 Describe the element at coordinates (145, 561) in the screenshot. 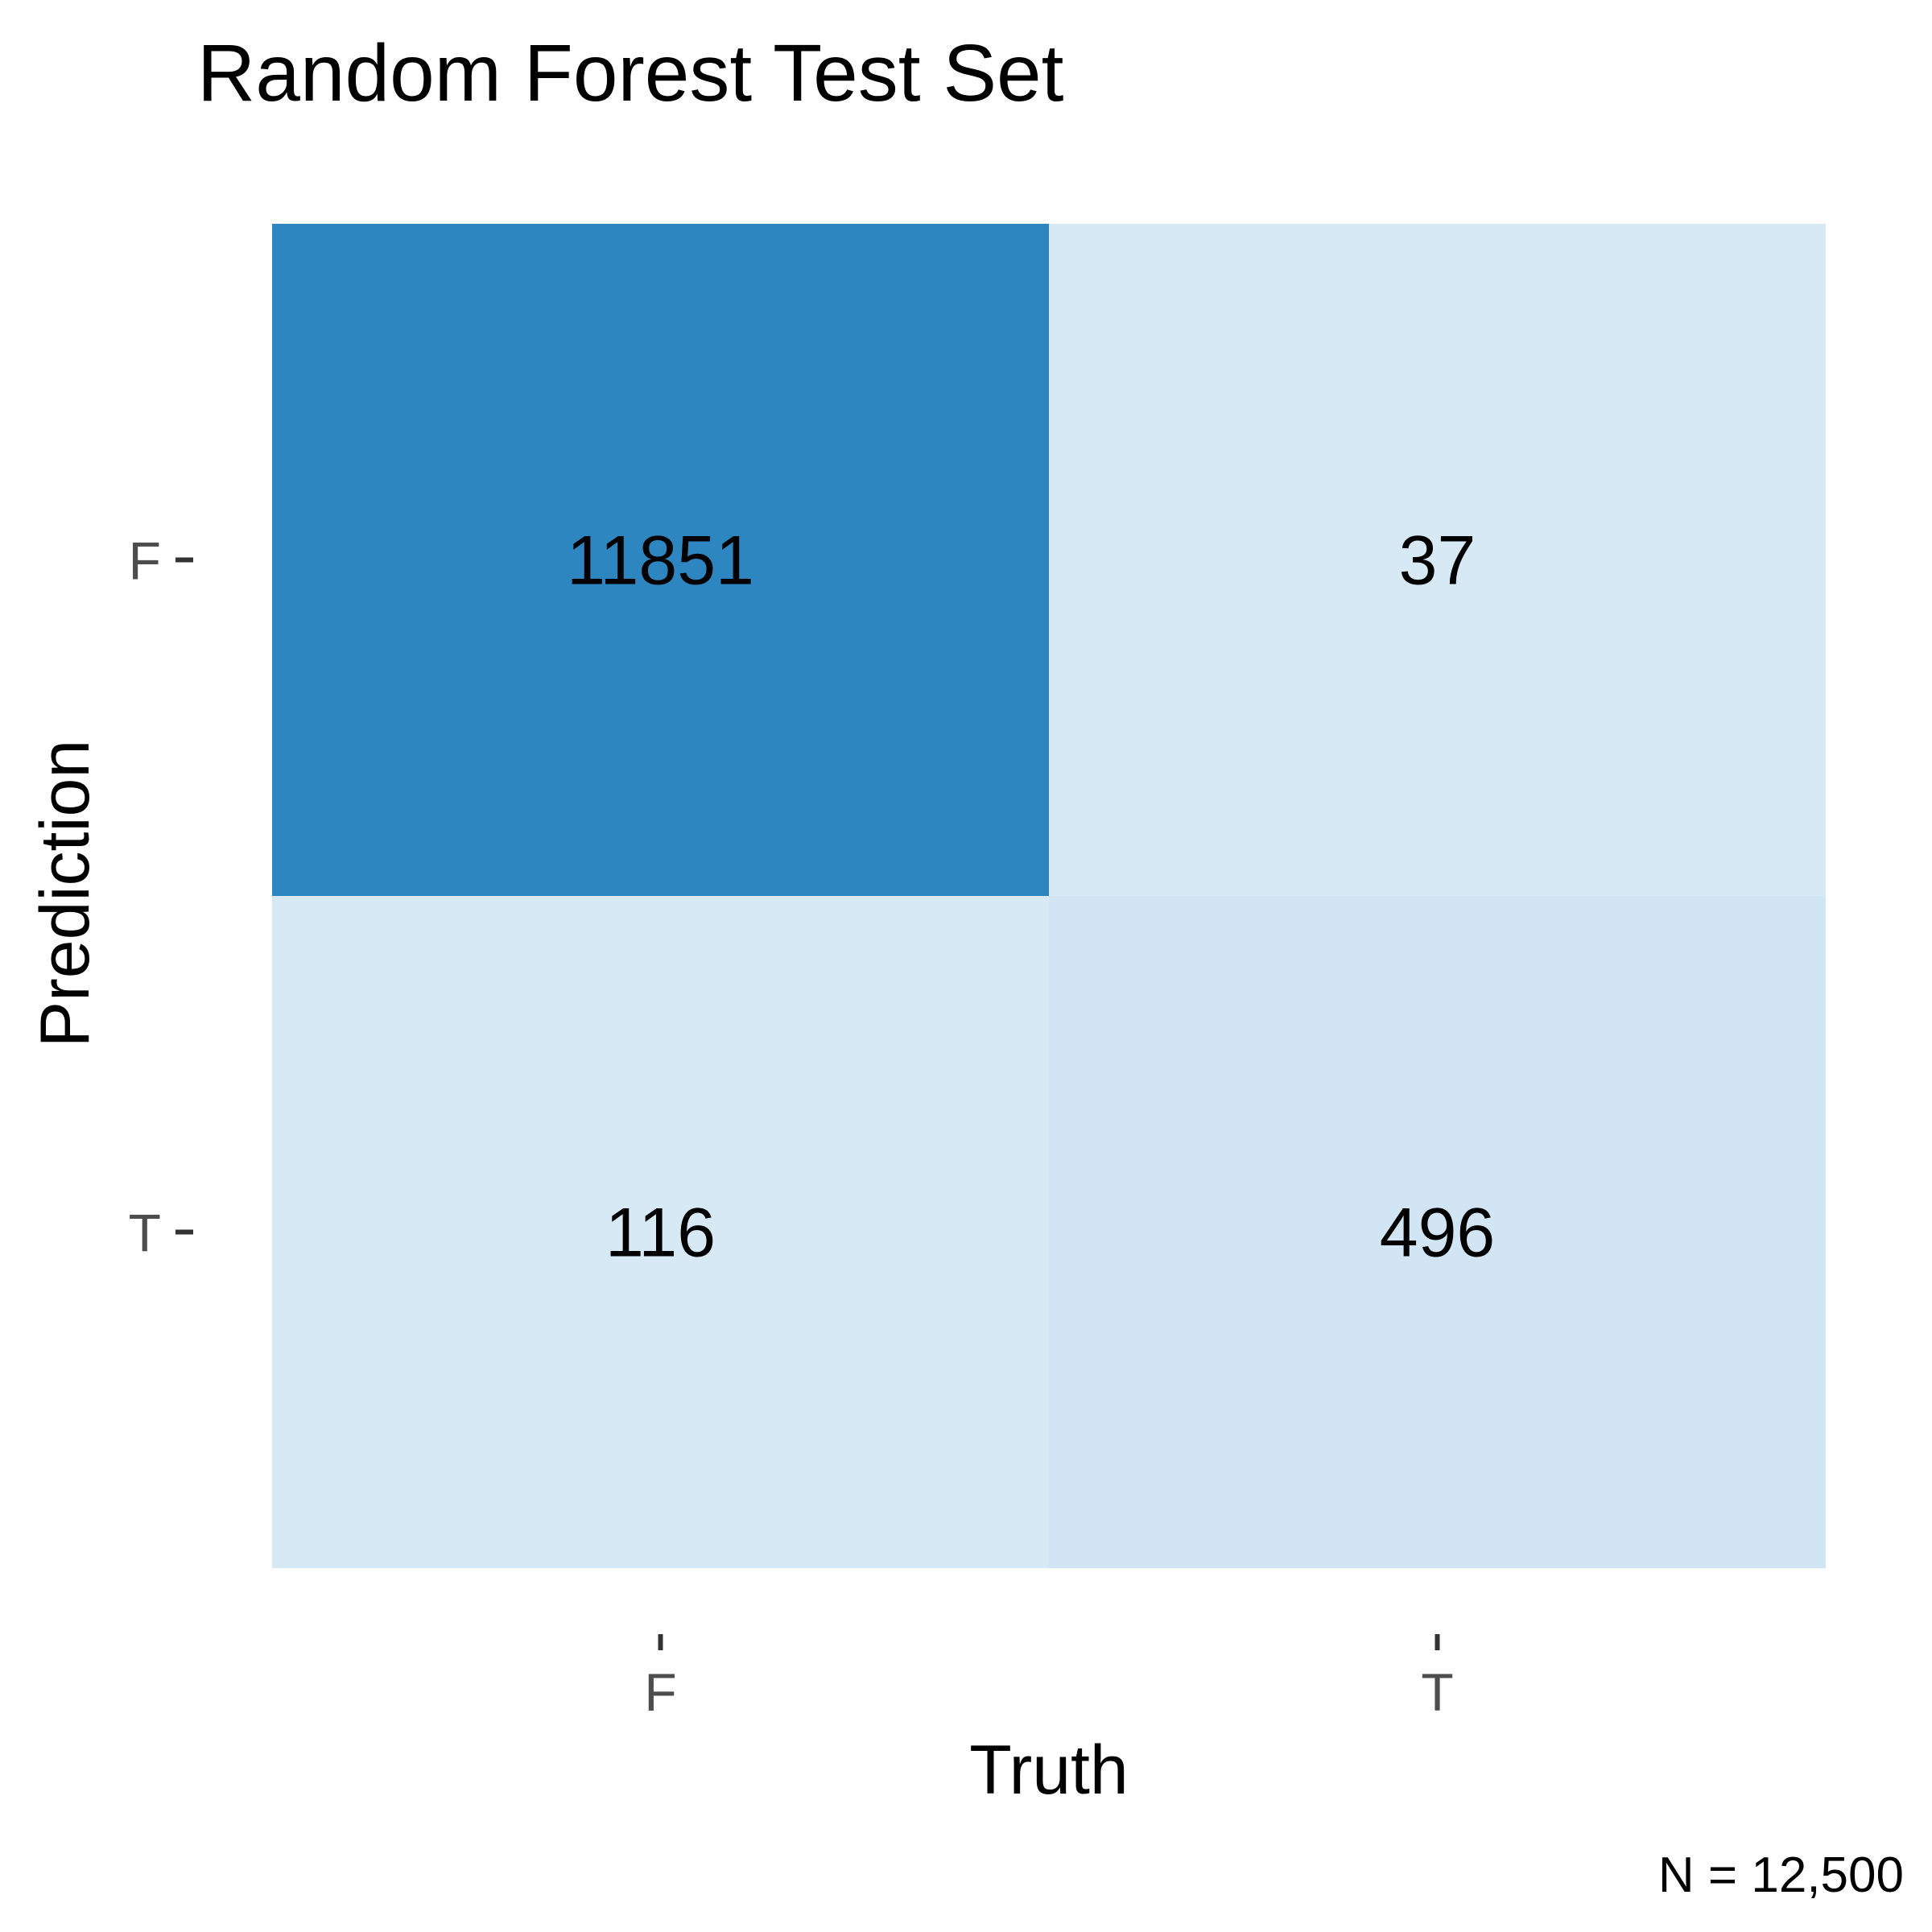

I see `y-tick-label-f: F` at that location.